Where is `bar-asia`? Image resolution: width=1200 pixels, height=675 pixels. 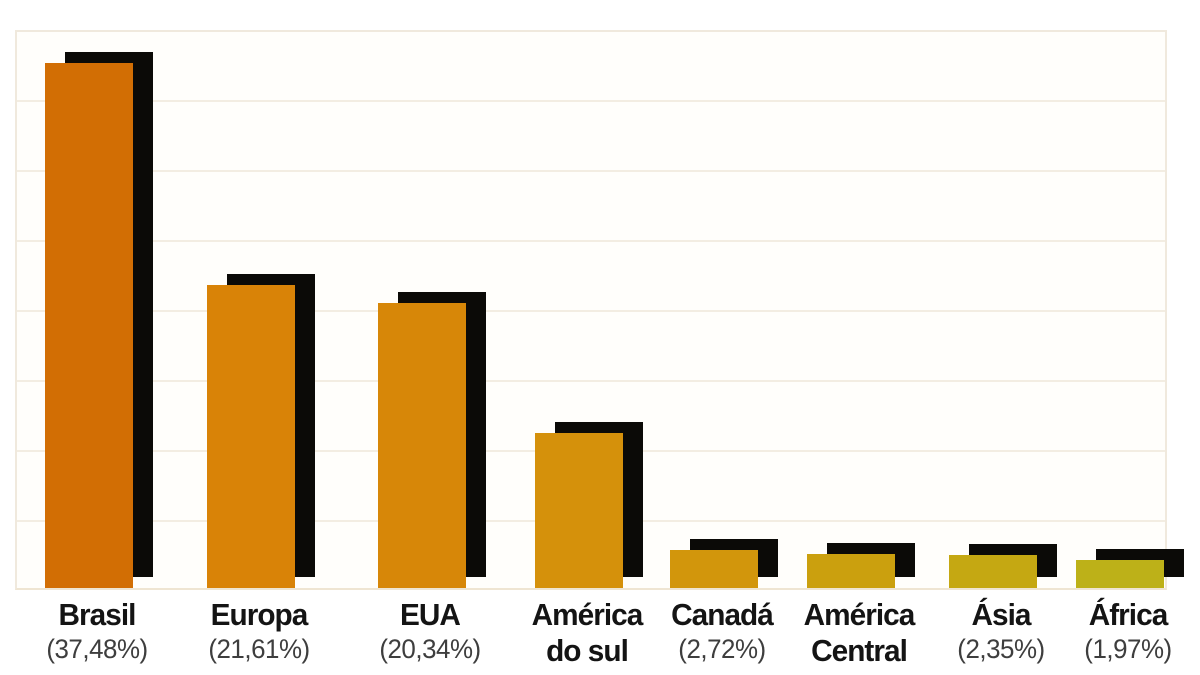 bar-asia is located at coordinates (993, 571).